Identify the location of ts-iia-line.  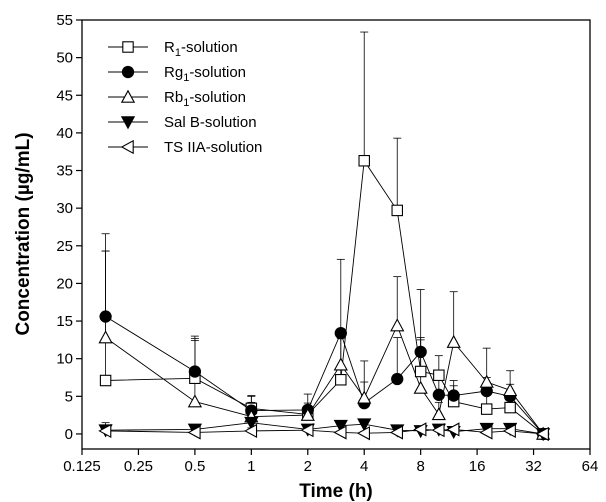
(324, 431).